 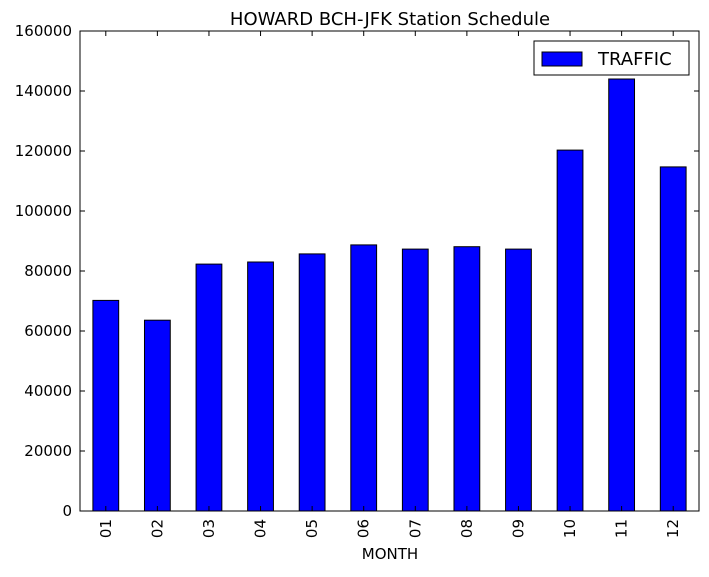 I want to click on x-tick-label: 01, so click(x=106, y=528).